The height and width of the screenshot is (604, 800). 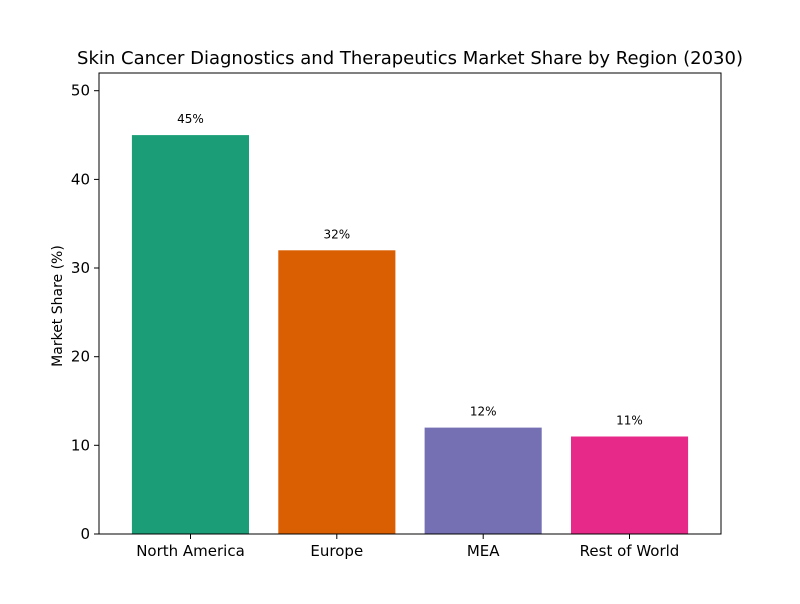 I want to click on bar-value-label-rest-of-world: 11%, so click(x=629, y=421).